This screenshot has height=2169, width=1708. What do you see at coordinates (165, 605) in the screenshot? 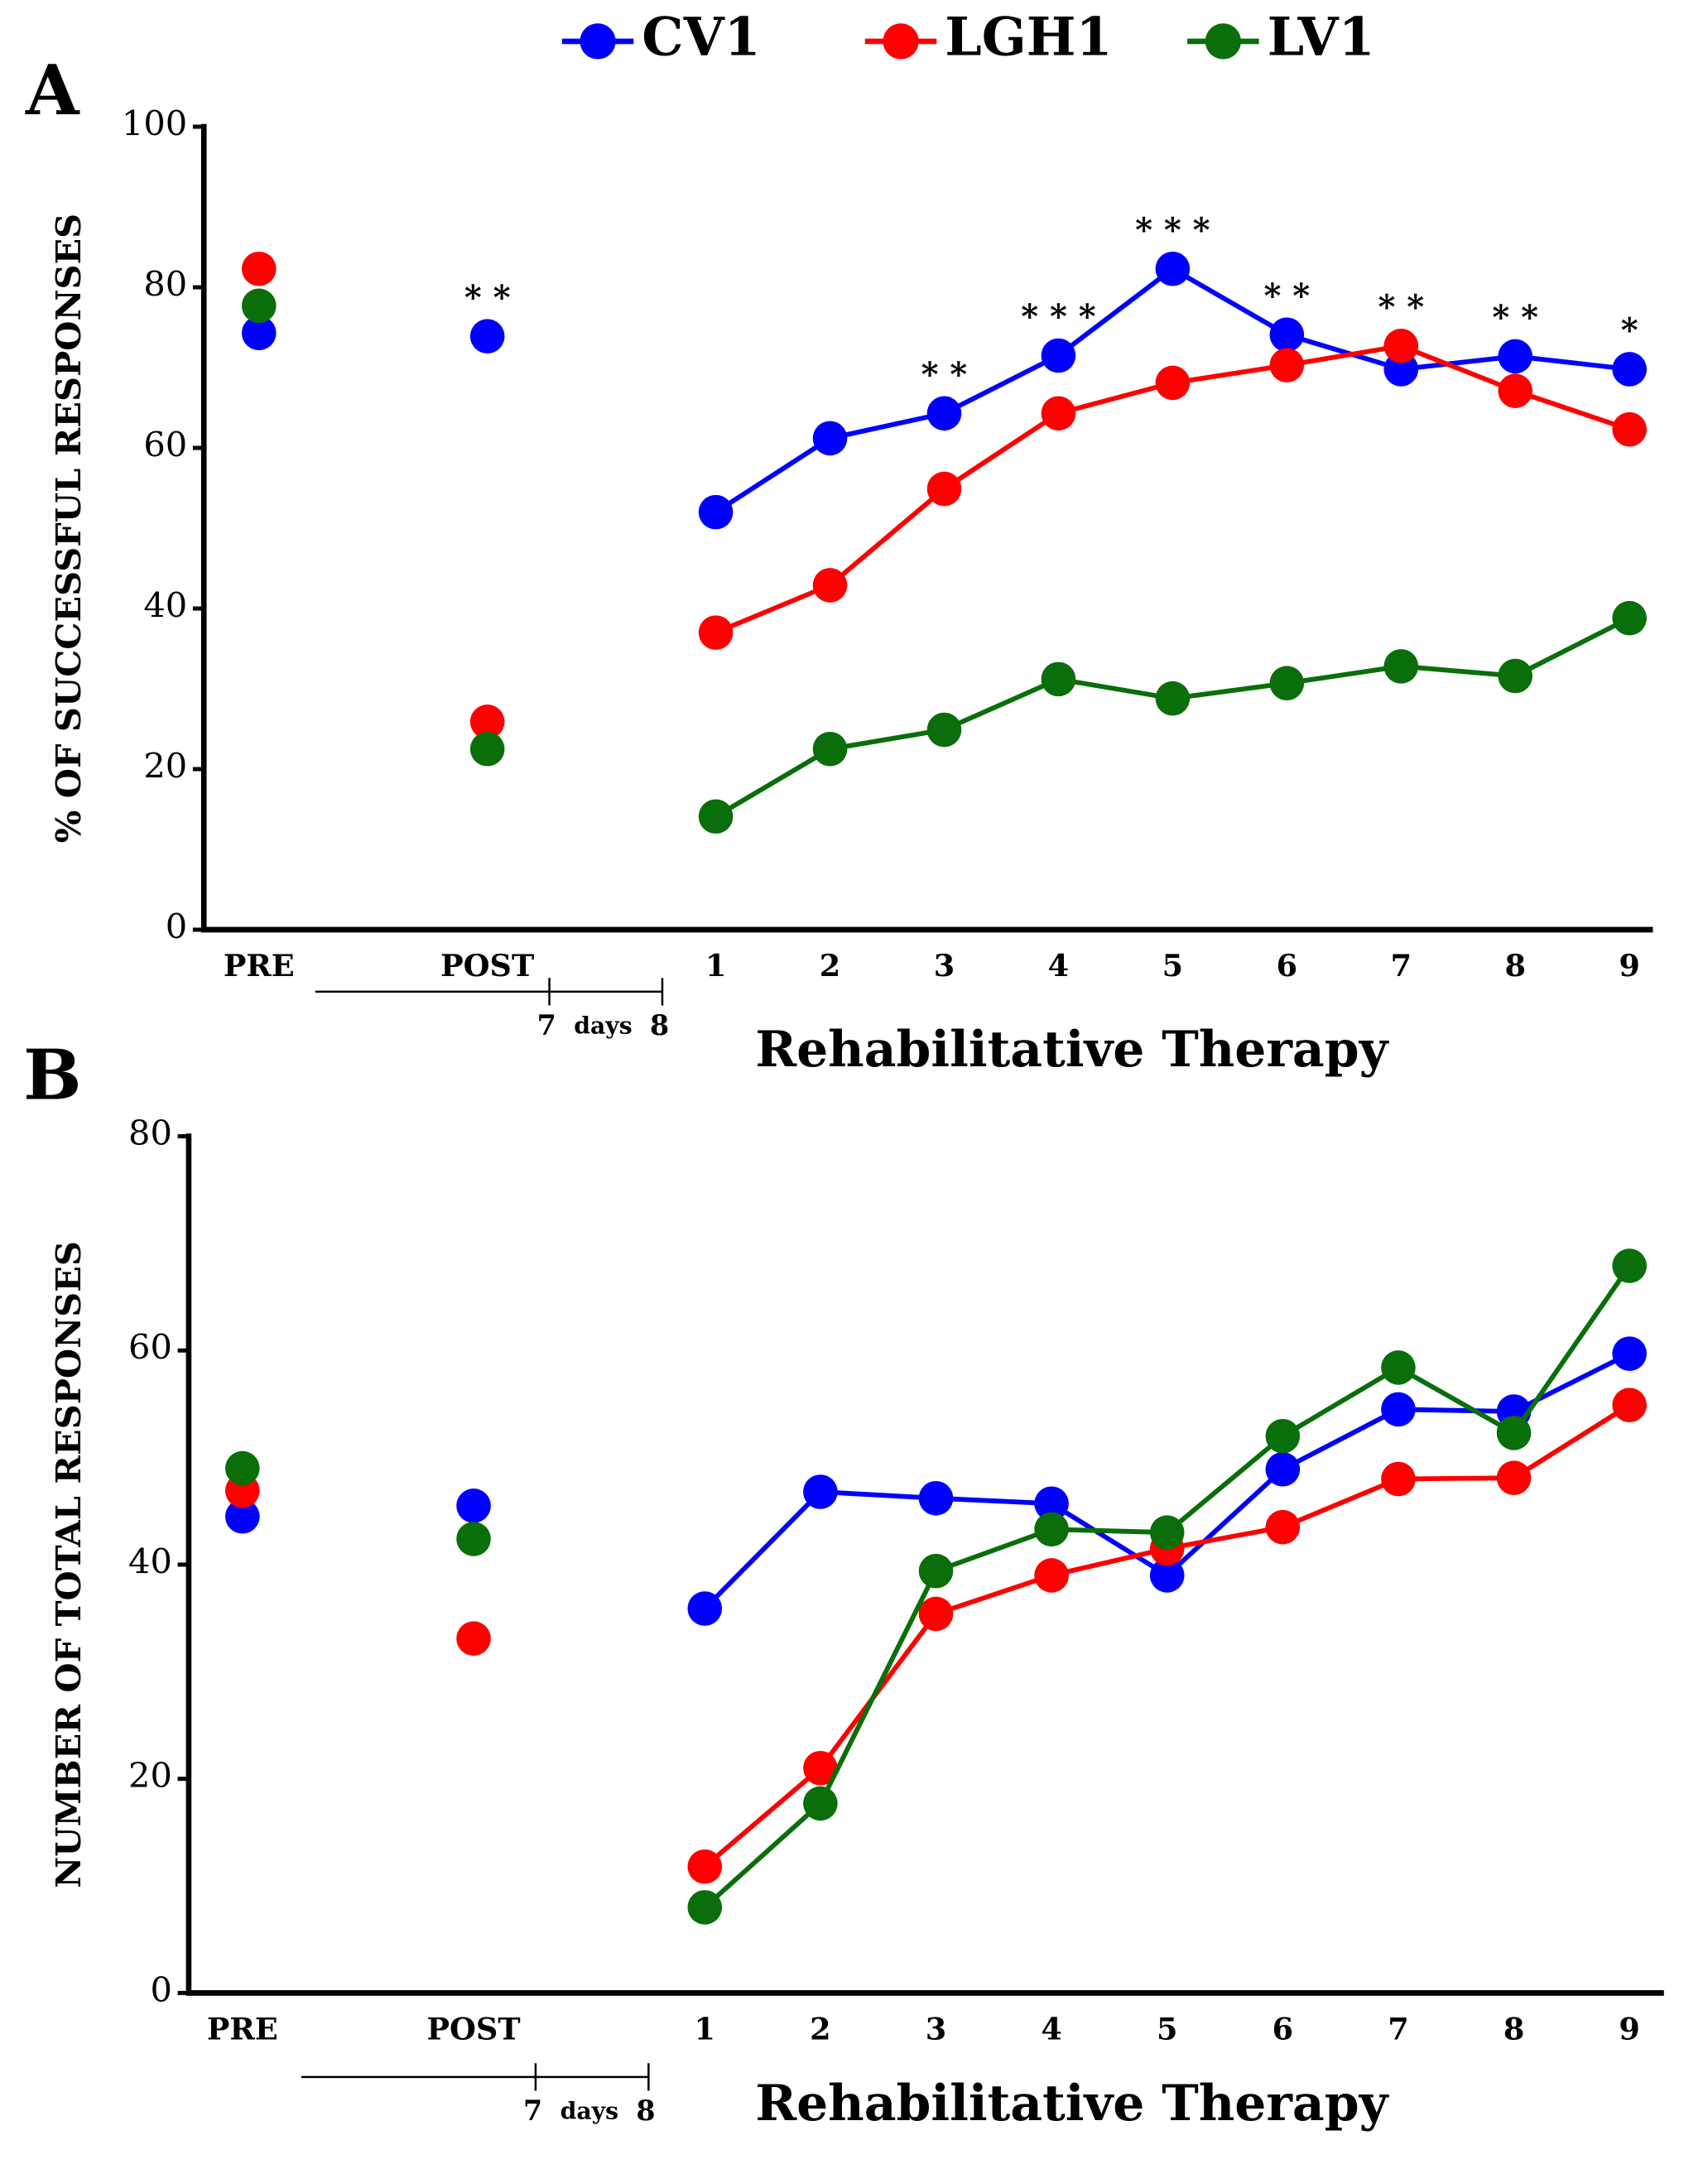
I see `y-tick-label: 40` at bounding box center [165, 605].